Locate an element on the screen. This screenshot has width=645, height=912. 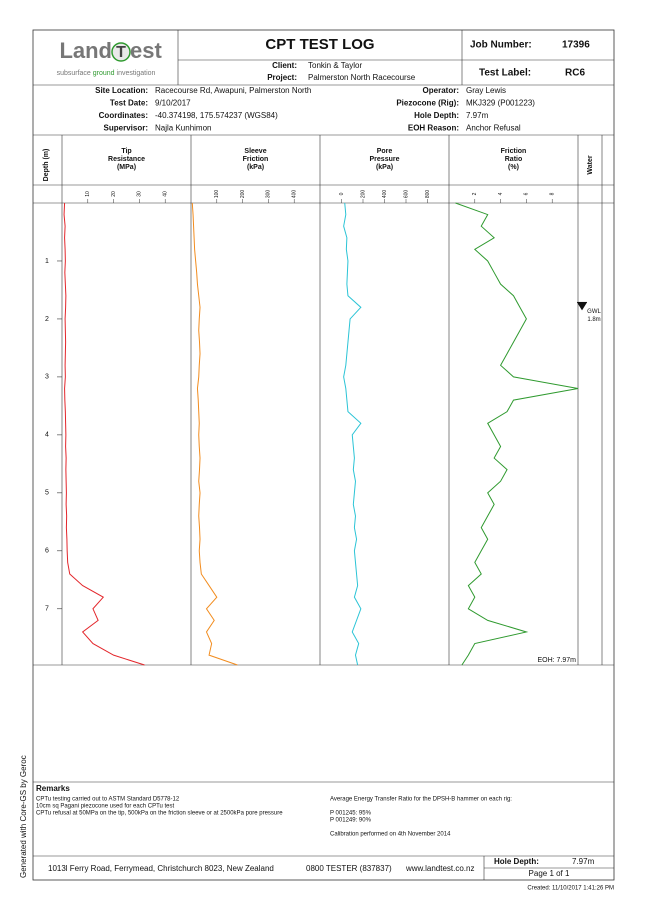
x-tick-label: 20 is located at coordinates (114, 194).